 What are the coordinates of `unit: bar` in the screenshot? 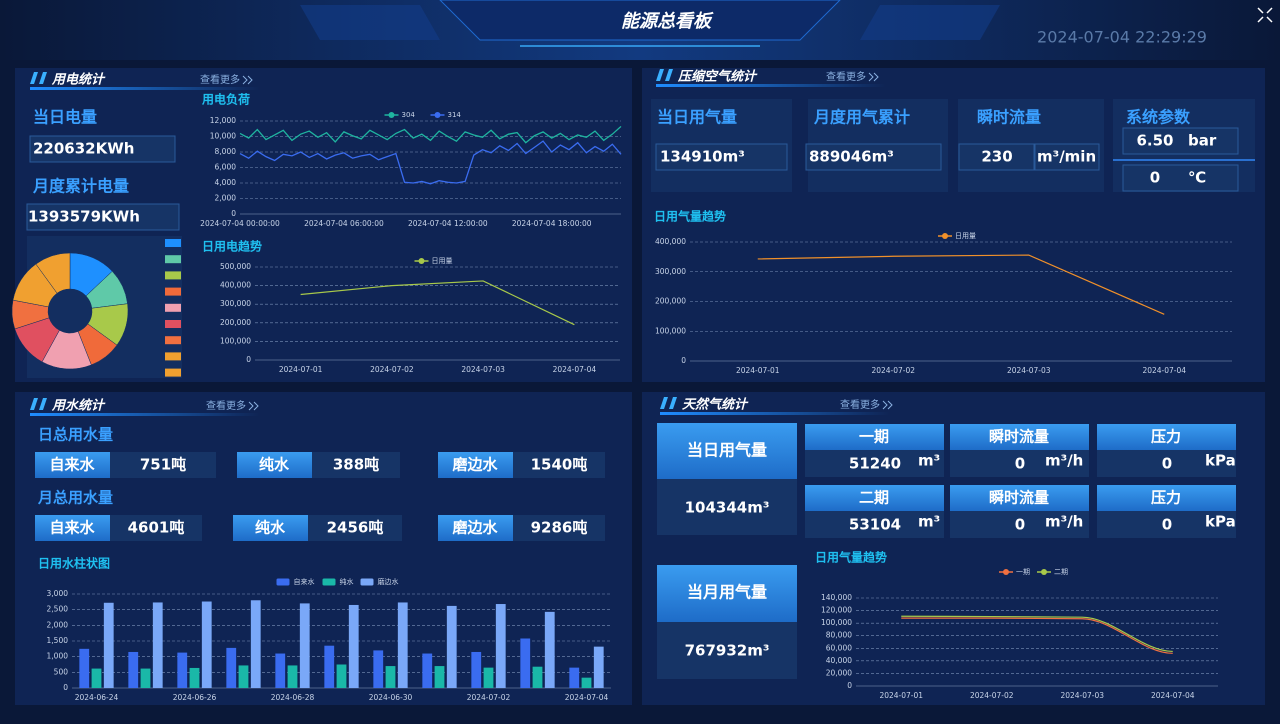 It's located at (1202, 141).